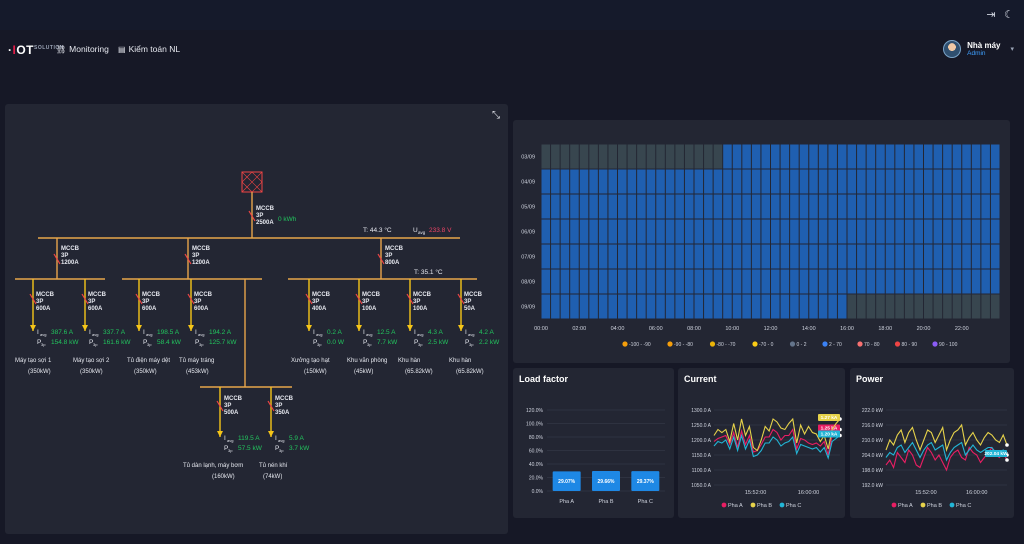 The image size is (1024, 544). What do you see at coordinates (976, 493) in the screenshot?
I see `x-tick: 16:00:00` at bounding box center [976, 493].